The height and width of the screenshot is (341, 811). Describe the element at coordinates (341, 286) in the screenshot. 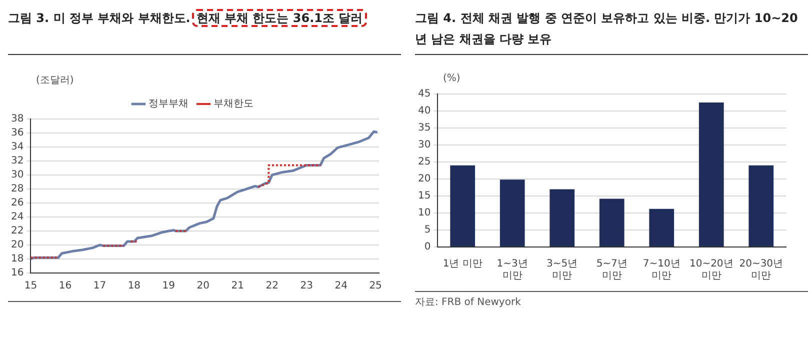

I see `x-tick-label: 24` at that location.